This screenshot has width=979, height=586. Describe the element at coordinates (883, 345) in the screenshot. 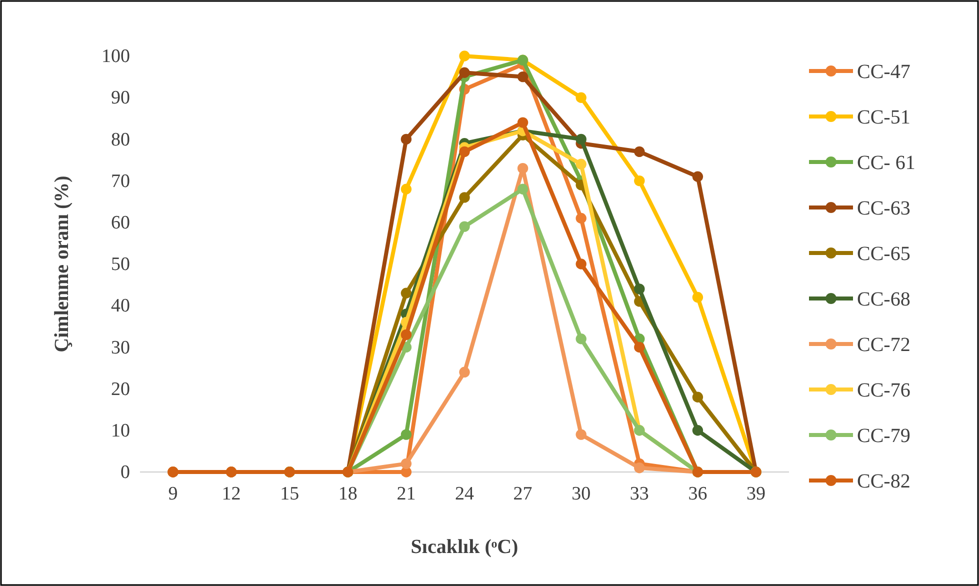

I see `legend-label: CC-72` at that location.